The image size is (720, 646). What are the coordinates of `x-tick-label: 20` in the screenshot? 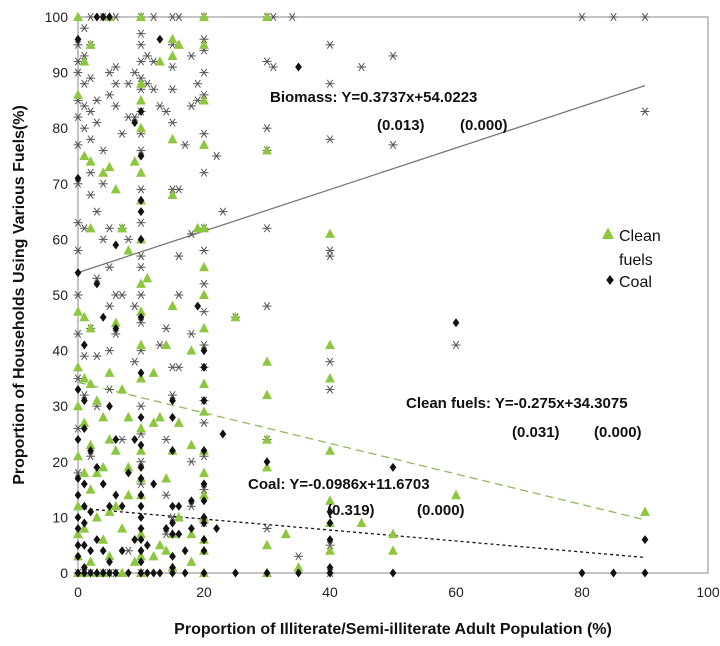 It's located at (204, 592).